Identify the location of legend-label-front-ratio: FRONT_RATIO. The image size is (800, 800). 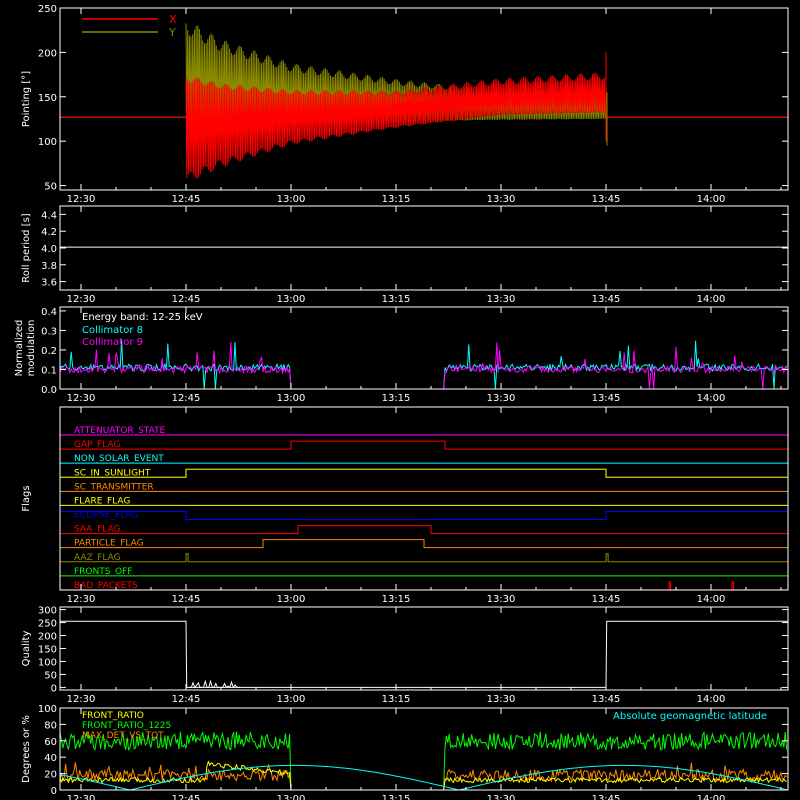
(113, 716).